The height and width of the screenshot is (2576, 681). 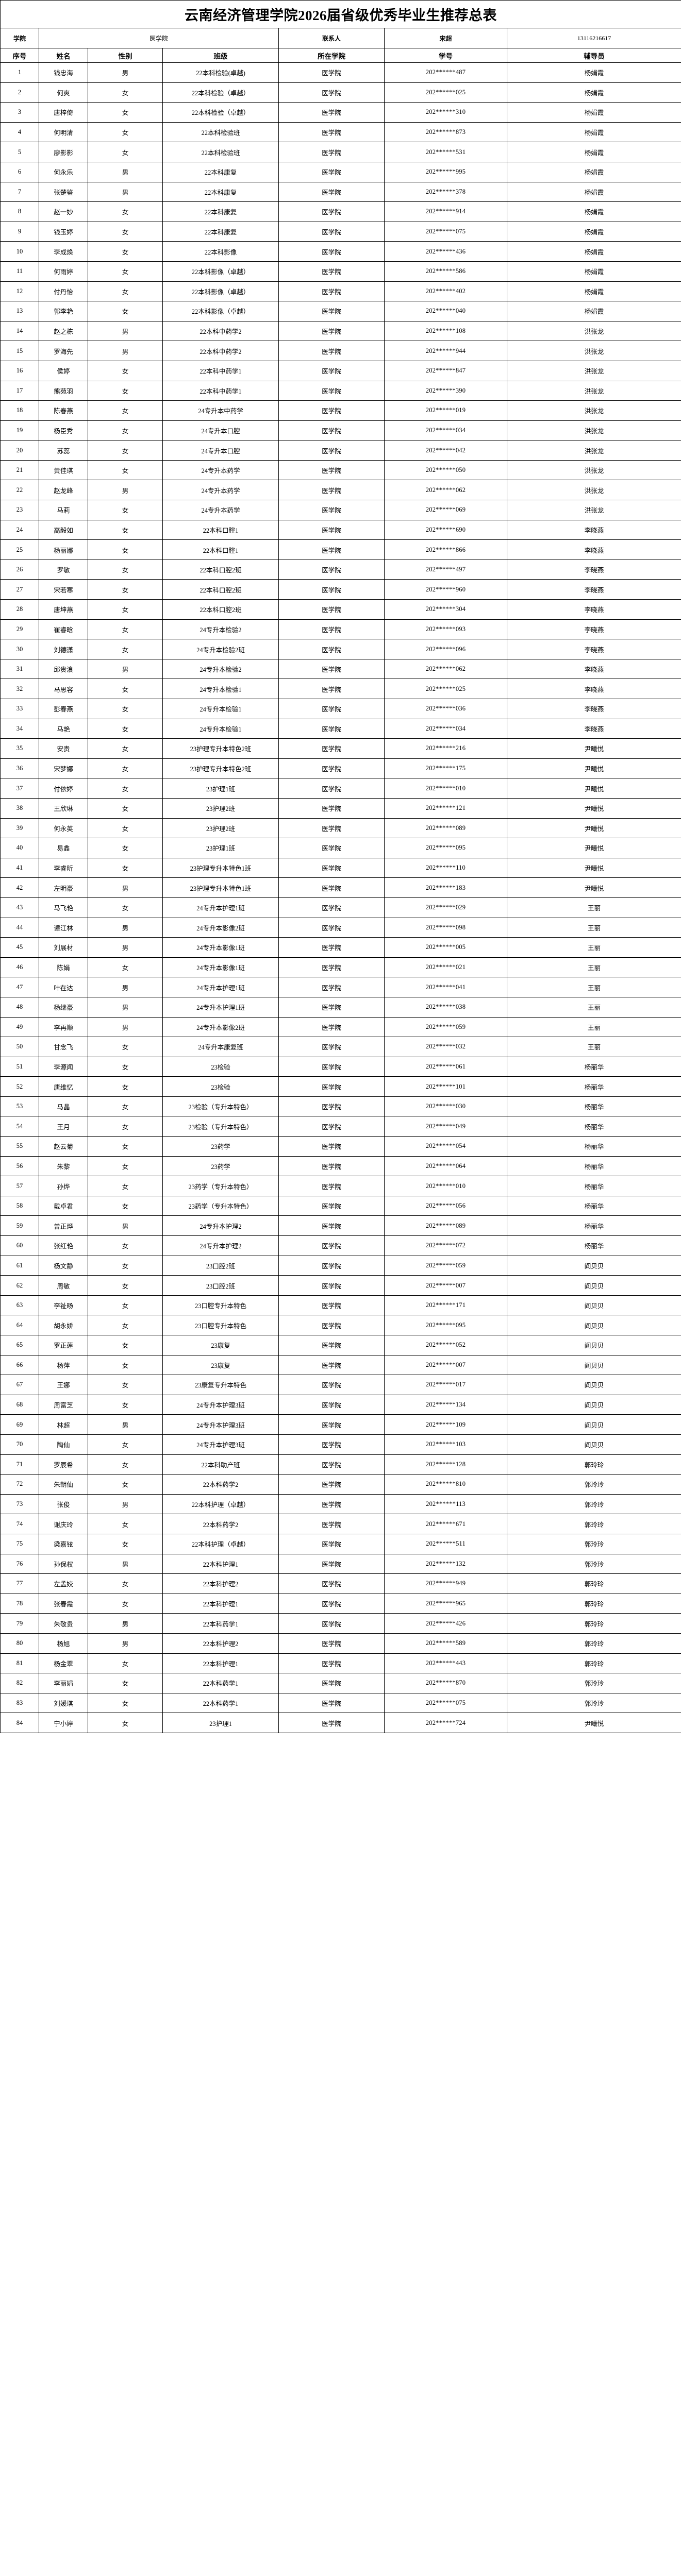 I want to click on cell-class: 22本科护理（卓越）, so click(x=220, y=1543).